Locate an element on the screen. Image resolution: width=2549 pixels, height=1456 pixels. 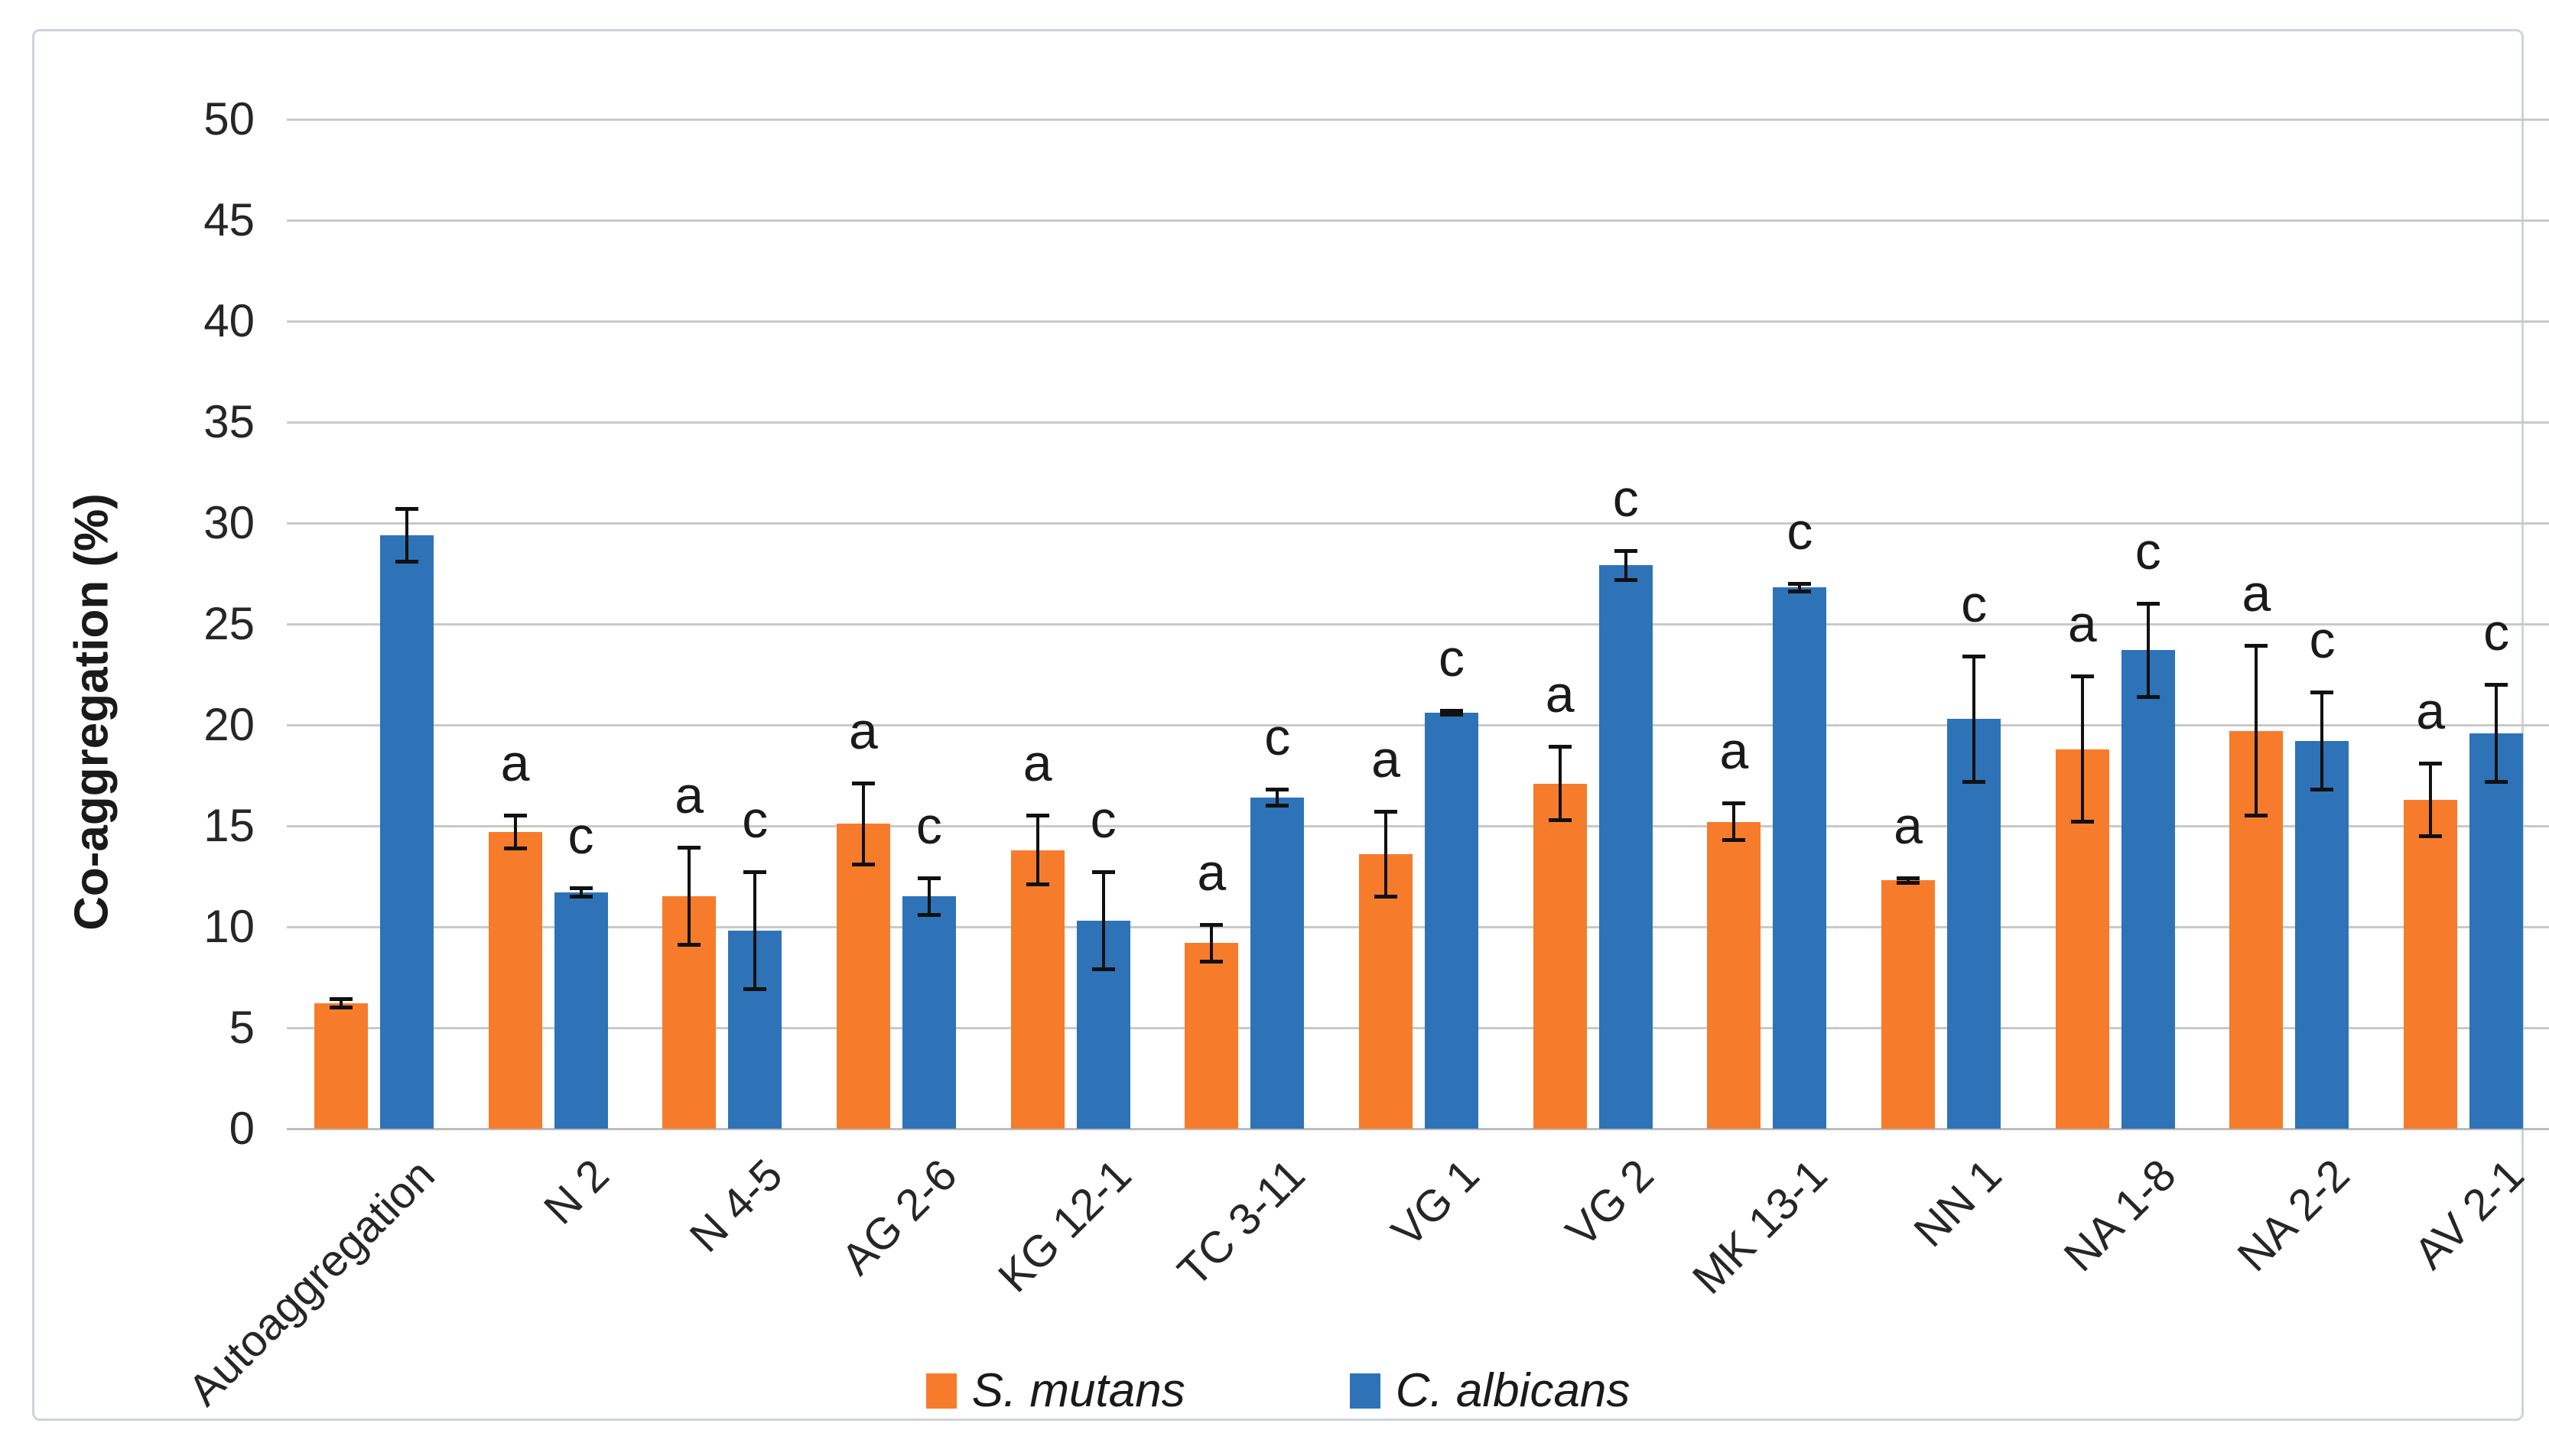
significance-letter-s-mutans-kg-12-1: a is located at coordinates (1037, 763).